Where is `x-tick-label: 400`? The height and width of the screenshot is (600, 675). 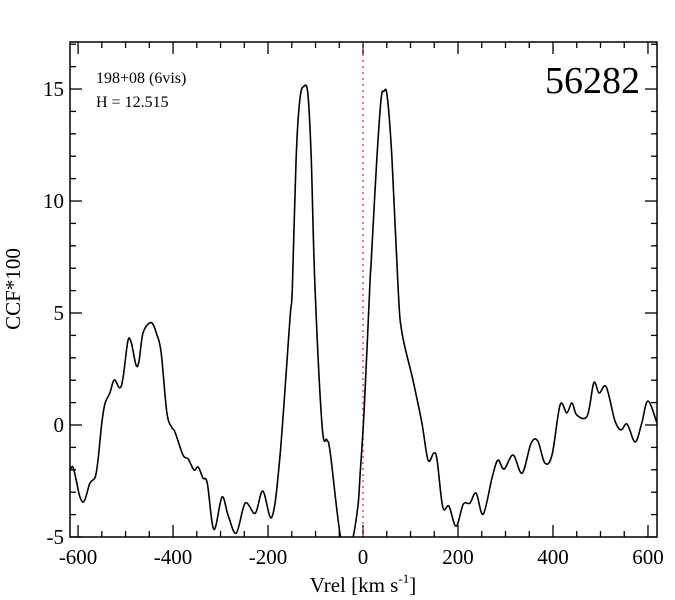
x-tick-label: 400 is located at coordinates (553, 557).